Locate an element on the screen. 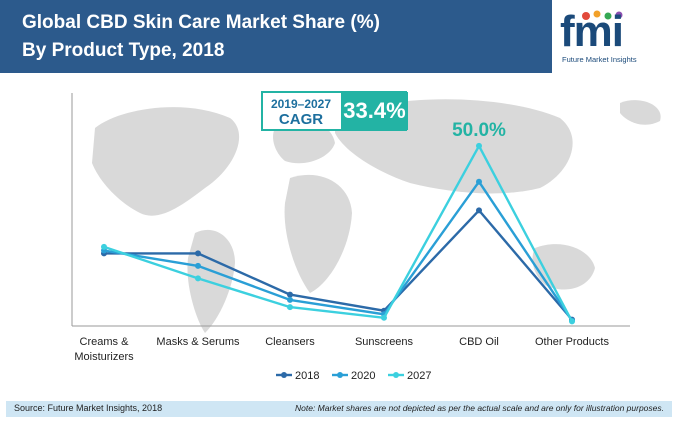 The image size is (678, 425). cagr-callout: 2019–2027 CAGR 33.4% is located at coordinates (334, 111).